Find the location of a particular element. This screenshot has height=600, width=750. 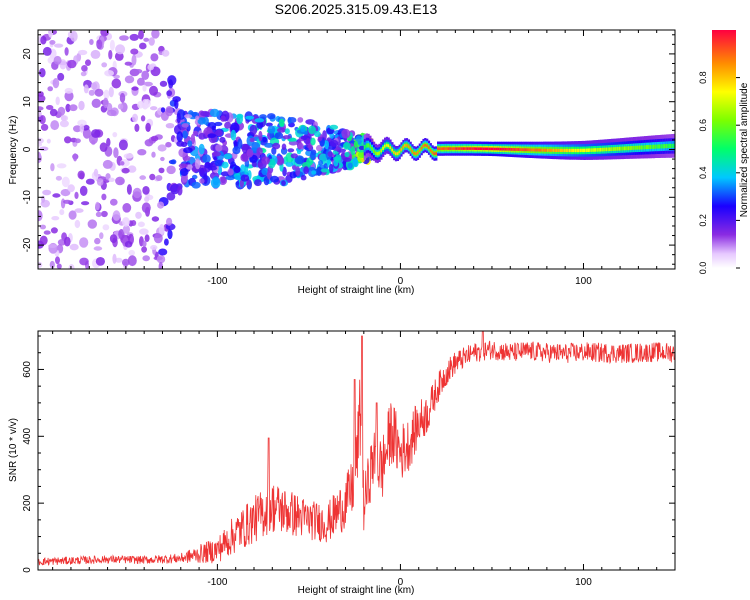

x-tick-label: 0 is located at coordinates (401, 281).